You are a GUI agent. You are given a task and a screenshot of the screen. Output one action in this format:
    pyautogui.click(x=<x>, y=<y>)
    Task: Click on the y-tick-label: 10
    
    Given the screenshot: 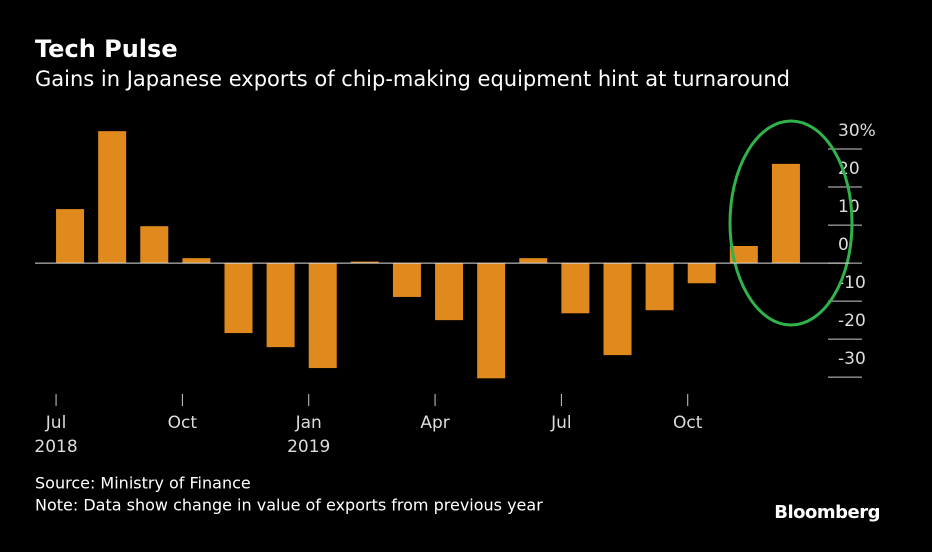 What is the action you would take?
    pyautogui.click(x=849, y=207)
    